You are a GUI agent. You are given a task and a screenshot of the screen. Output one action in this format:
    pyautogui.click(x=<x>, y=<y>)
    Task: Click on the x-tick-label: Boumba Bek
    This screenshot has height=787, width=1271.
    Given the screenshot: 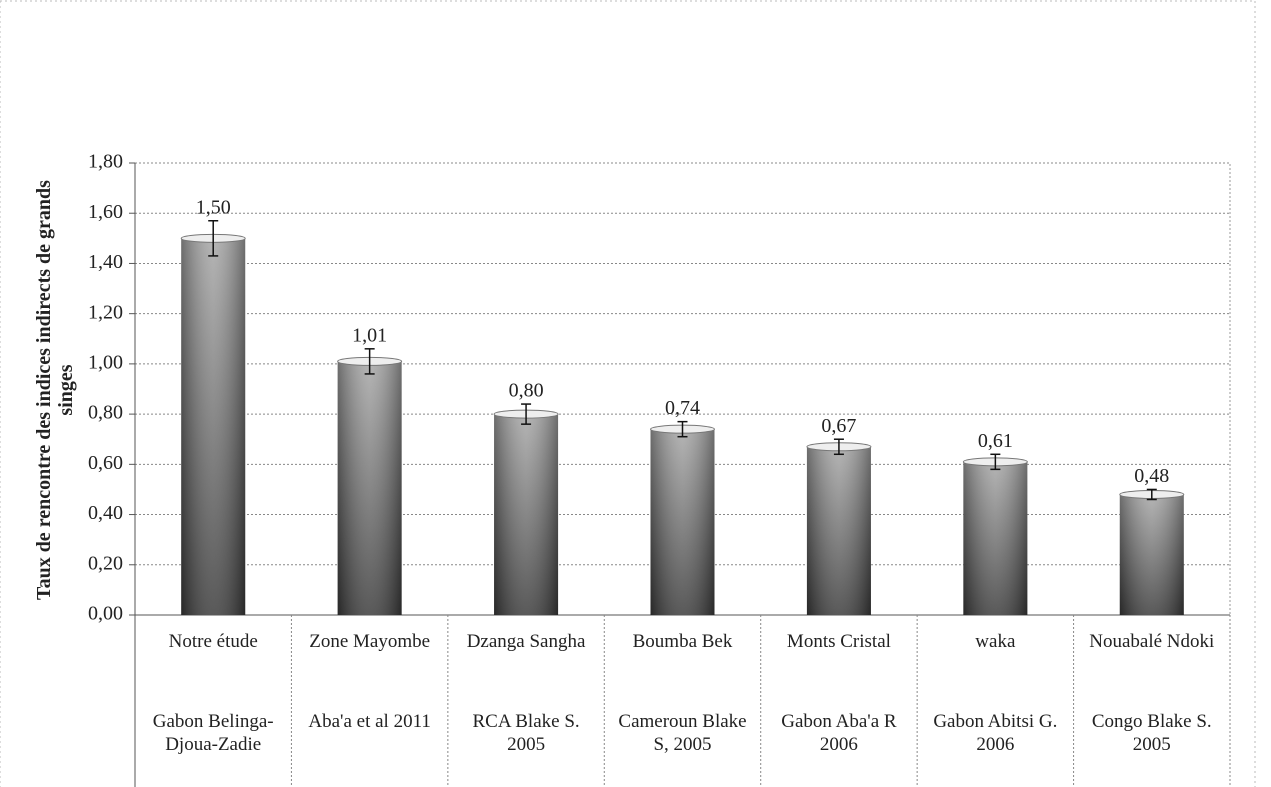 What is the action you would take?
    pyautogui.click(x=682, y=641)
    